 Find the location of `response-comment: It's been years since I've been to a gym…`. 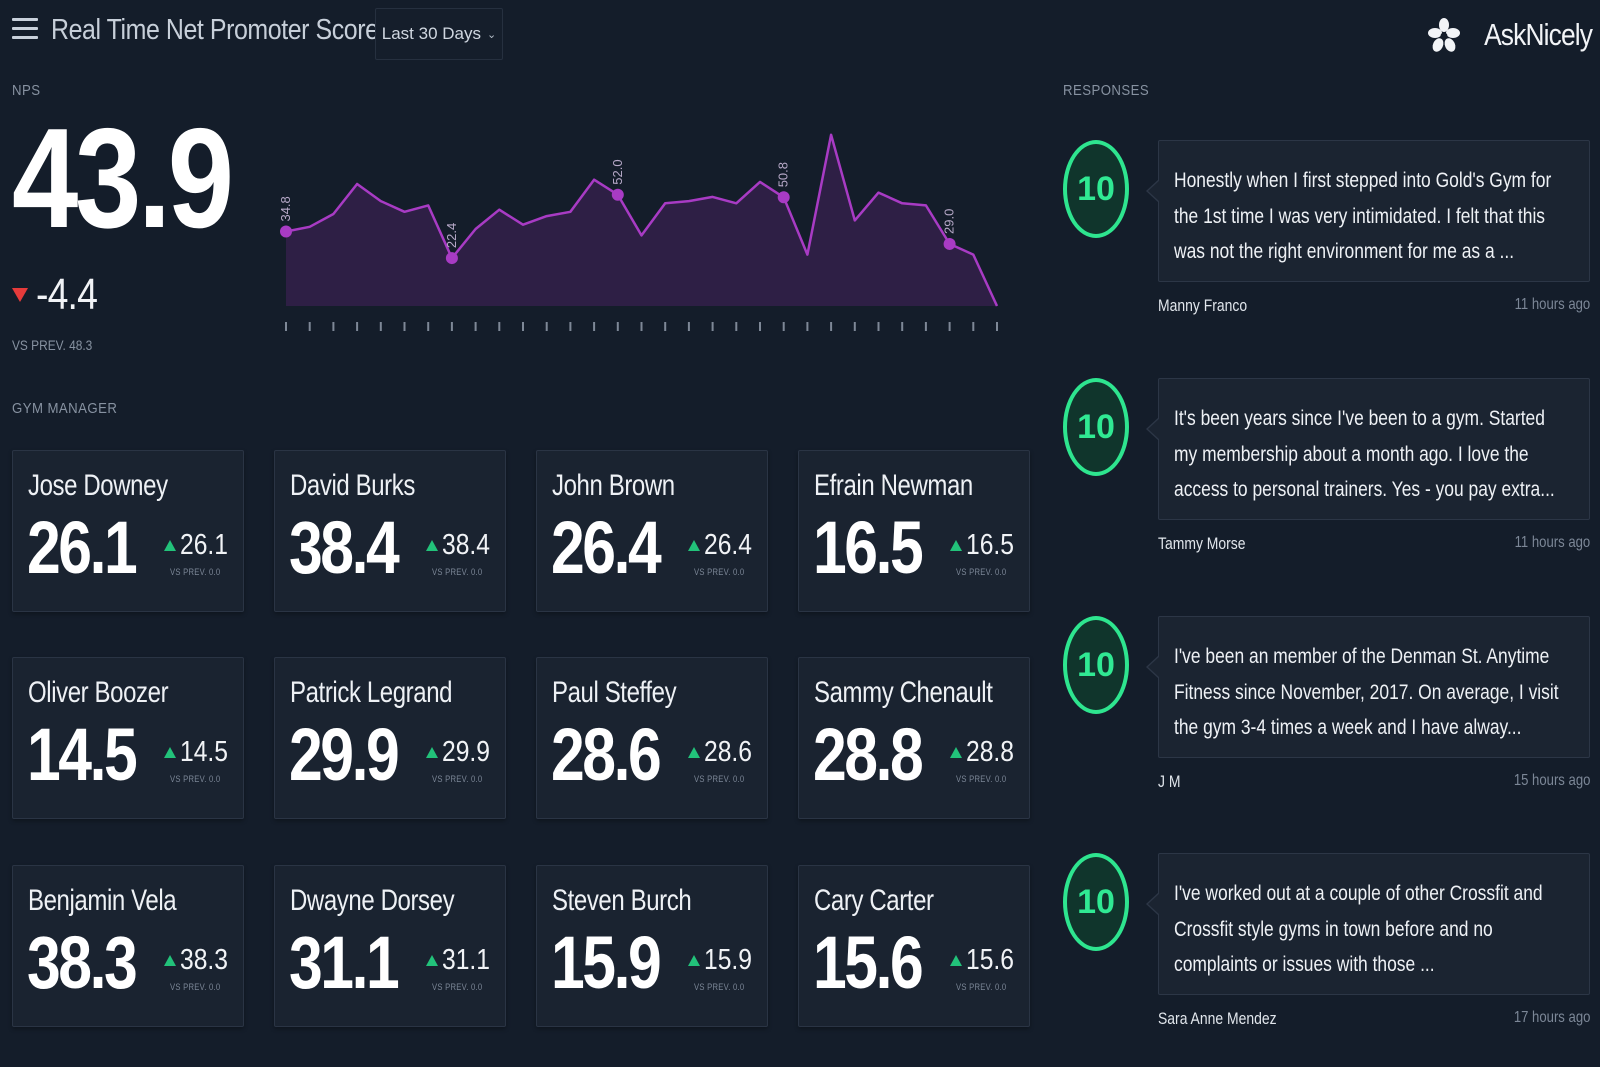

response-comment: It's been years since I've been to a gym… is located at coordinates (1364, 454).